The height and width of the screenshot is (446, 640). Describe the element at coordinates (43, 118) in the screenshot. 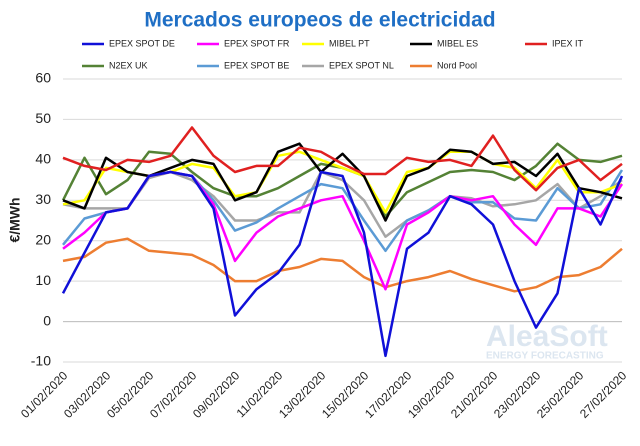

I see `y-tick-label: 50` at that location.